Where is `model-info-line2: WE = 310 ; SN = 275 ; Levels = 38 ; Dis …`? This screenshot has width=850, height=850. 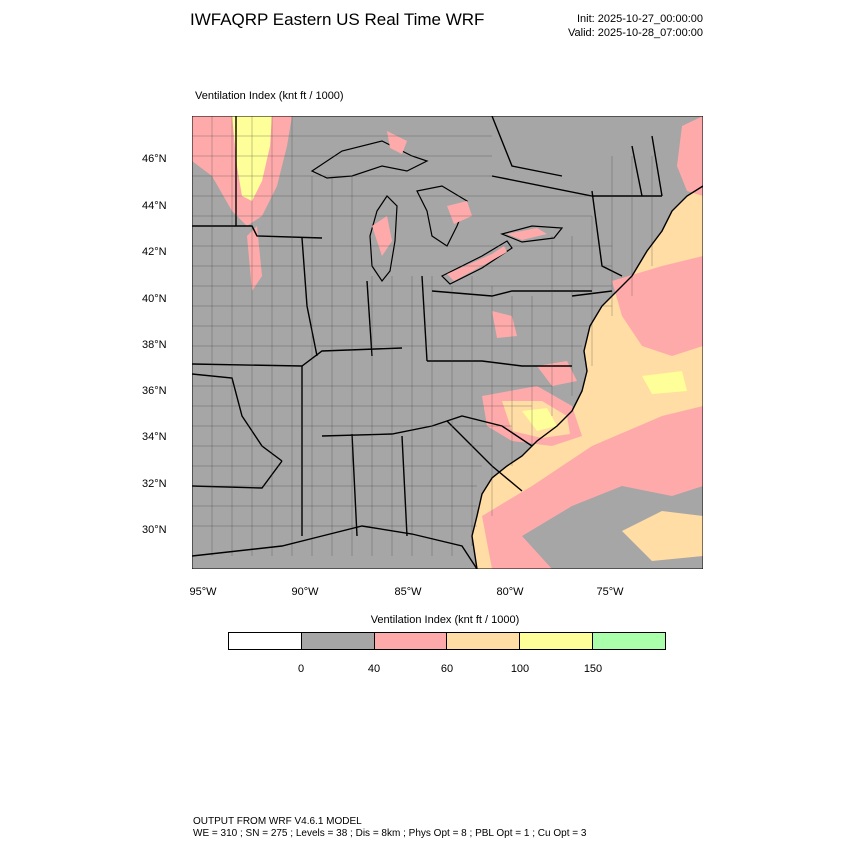 model-info-line2: WE = 310 ; SN = 275 ; Levels = 38 ; Dis … is located at coordinates (390, 833).